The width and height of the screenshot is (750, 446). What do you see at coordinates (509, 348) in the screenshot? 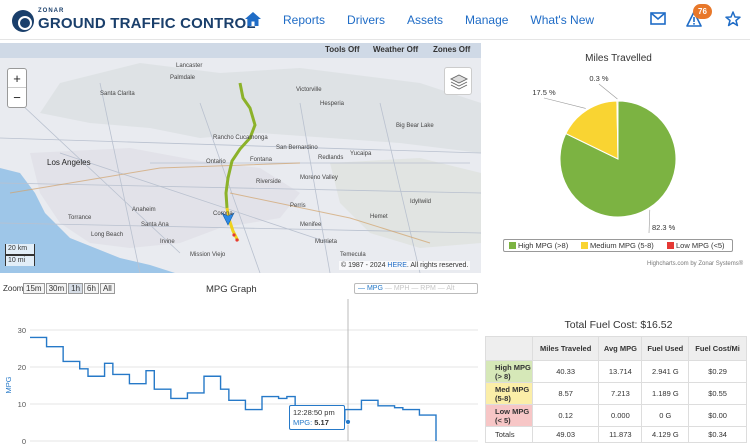
I see `header-empty` at bounding box center [509, 348].